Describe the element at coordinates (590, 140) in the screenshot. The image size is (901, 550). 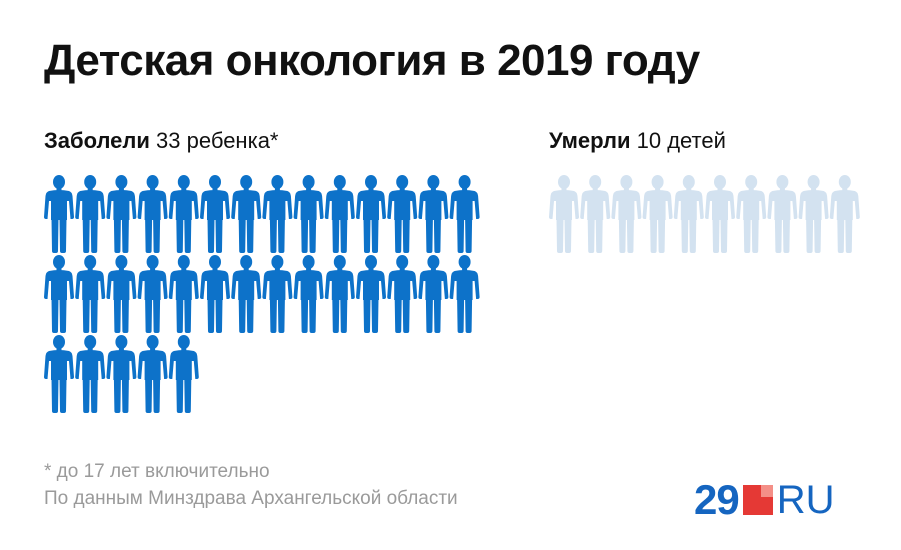
I see `dead-label-bold: Умерли` at that location.